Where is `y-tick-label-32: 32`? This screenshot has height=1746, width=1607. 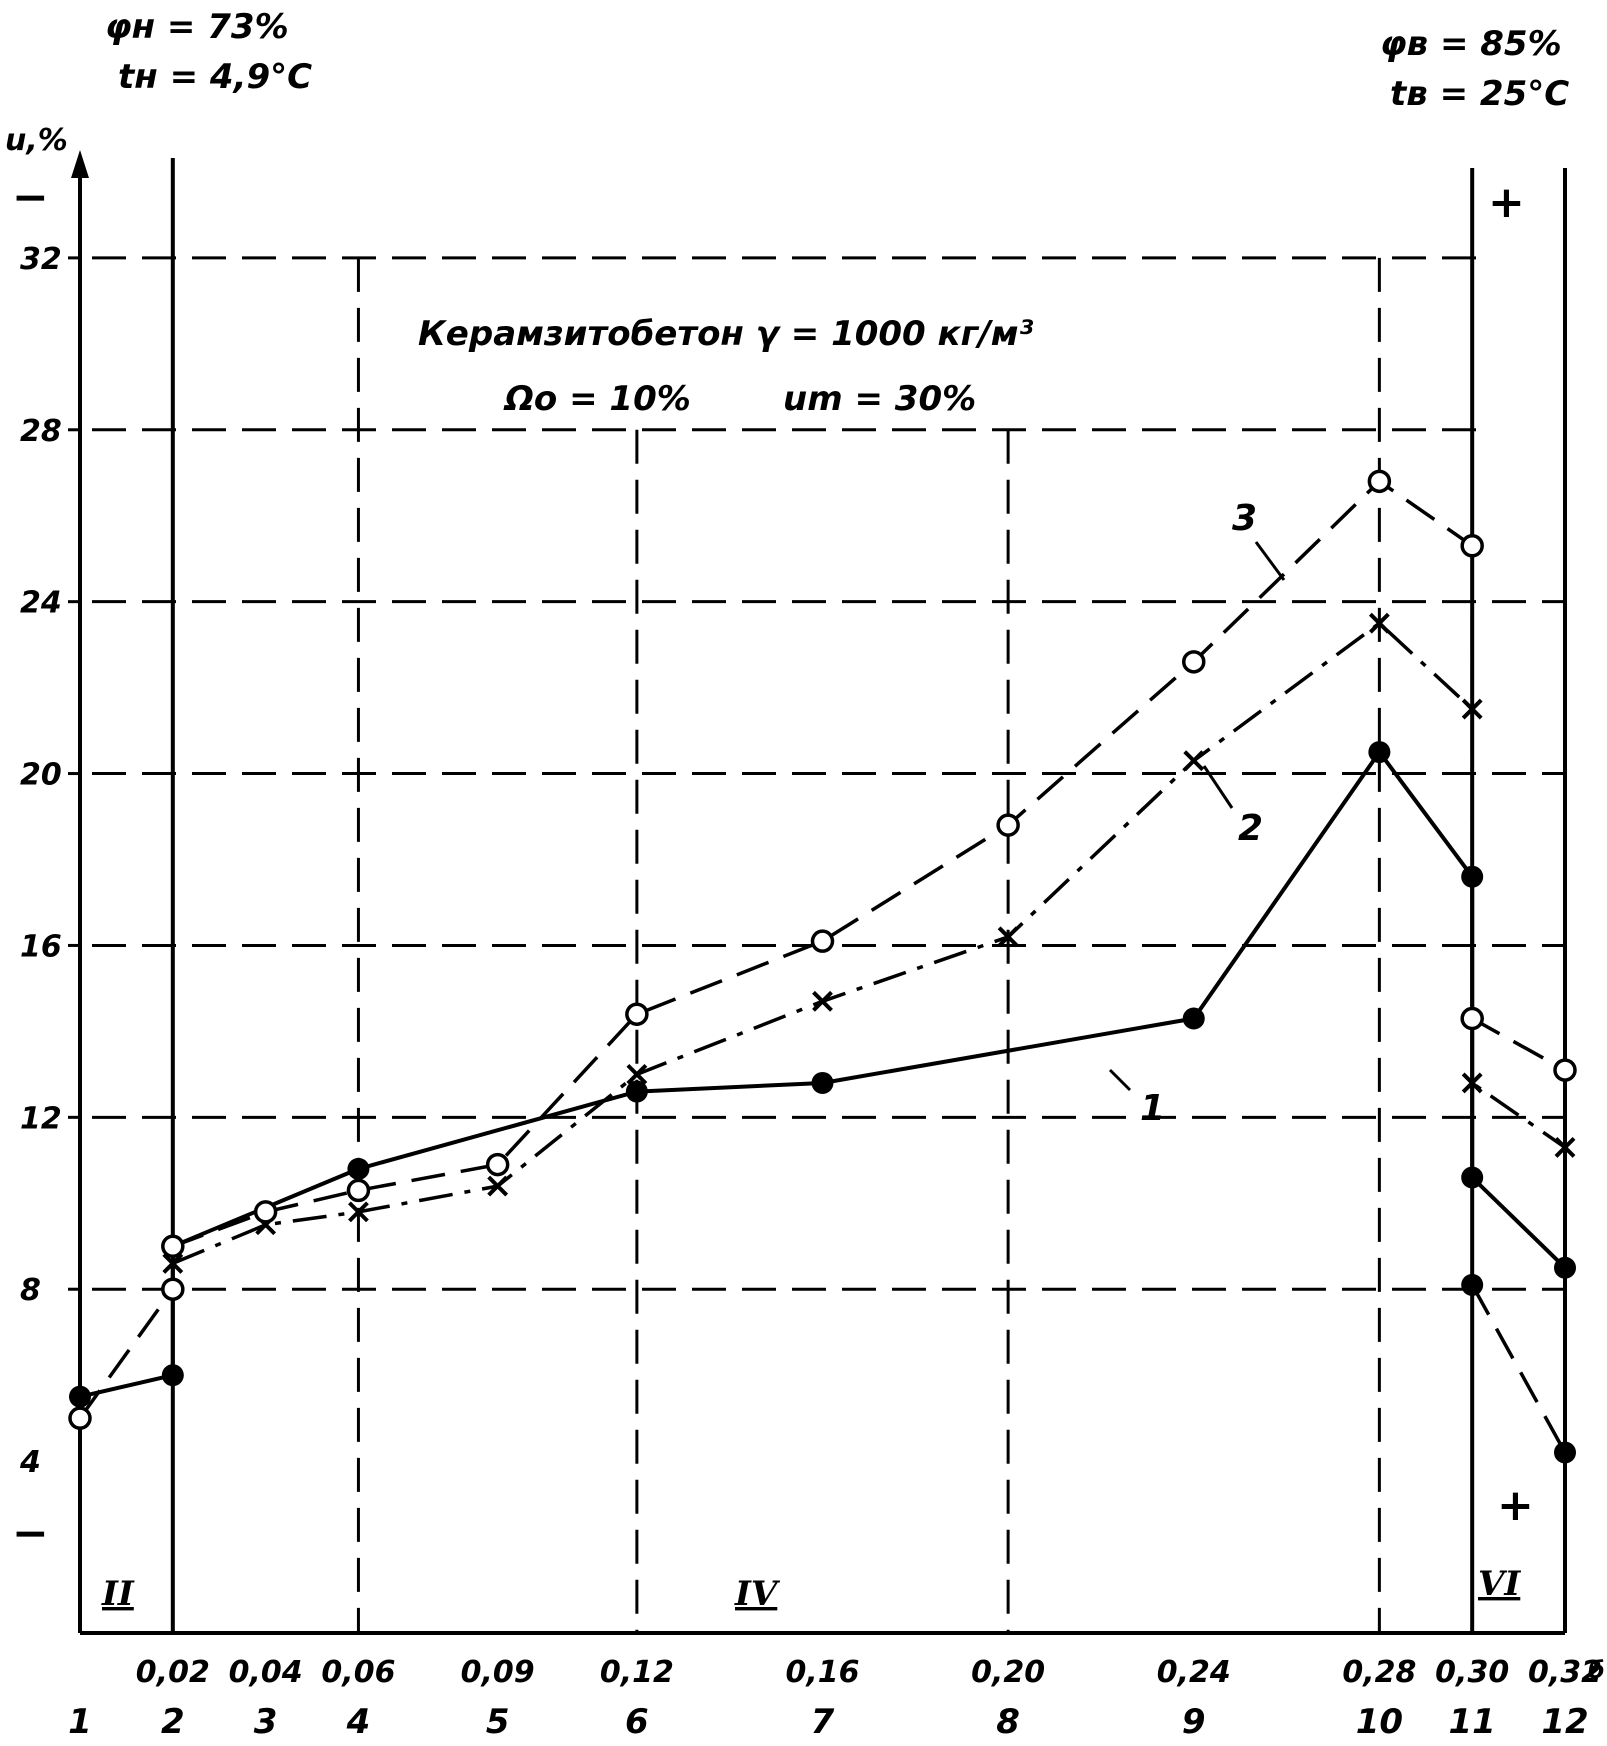 y-tick-label-32: 32 is located at coordinates (41, 259).